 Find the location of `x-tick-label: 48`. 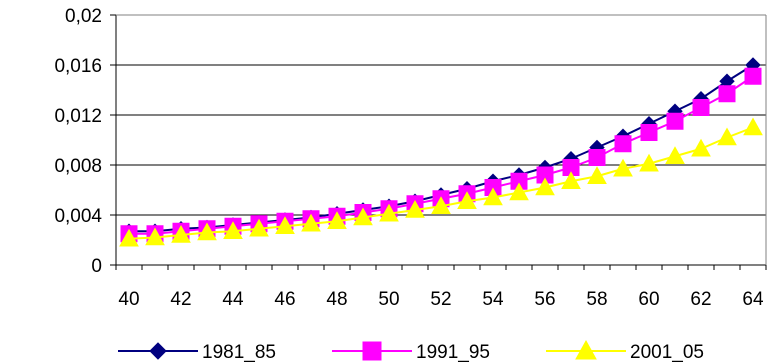

x-tick-label: 48 is located at coordinates (336, 299).